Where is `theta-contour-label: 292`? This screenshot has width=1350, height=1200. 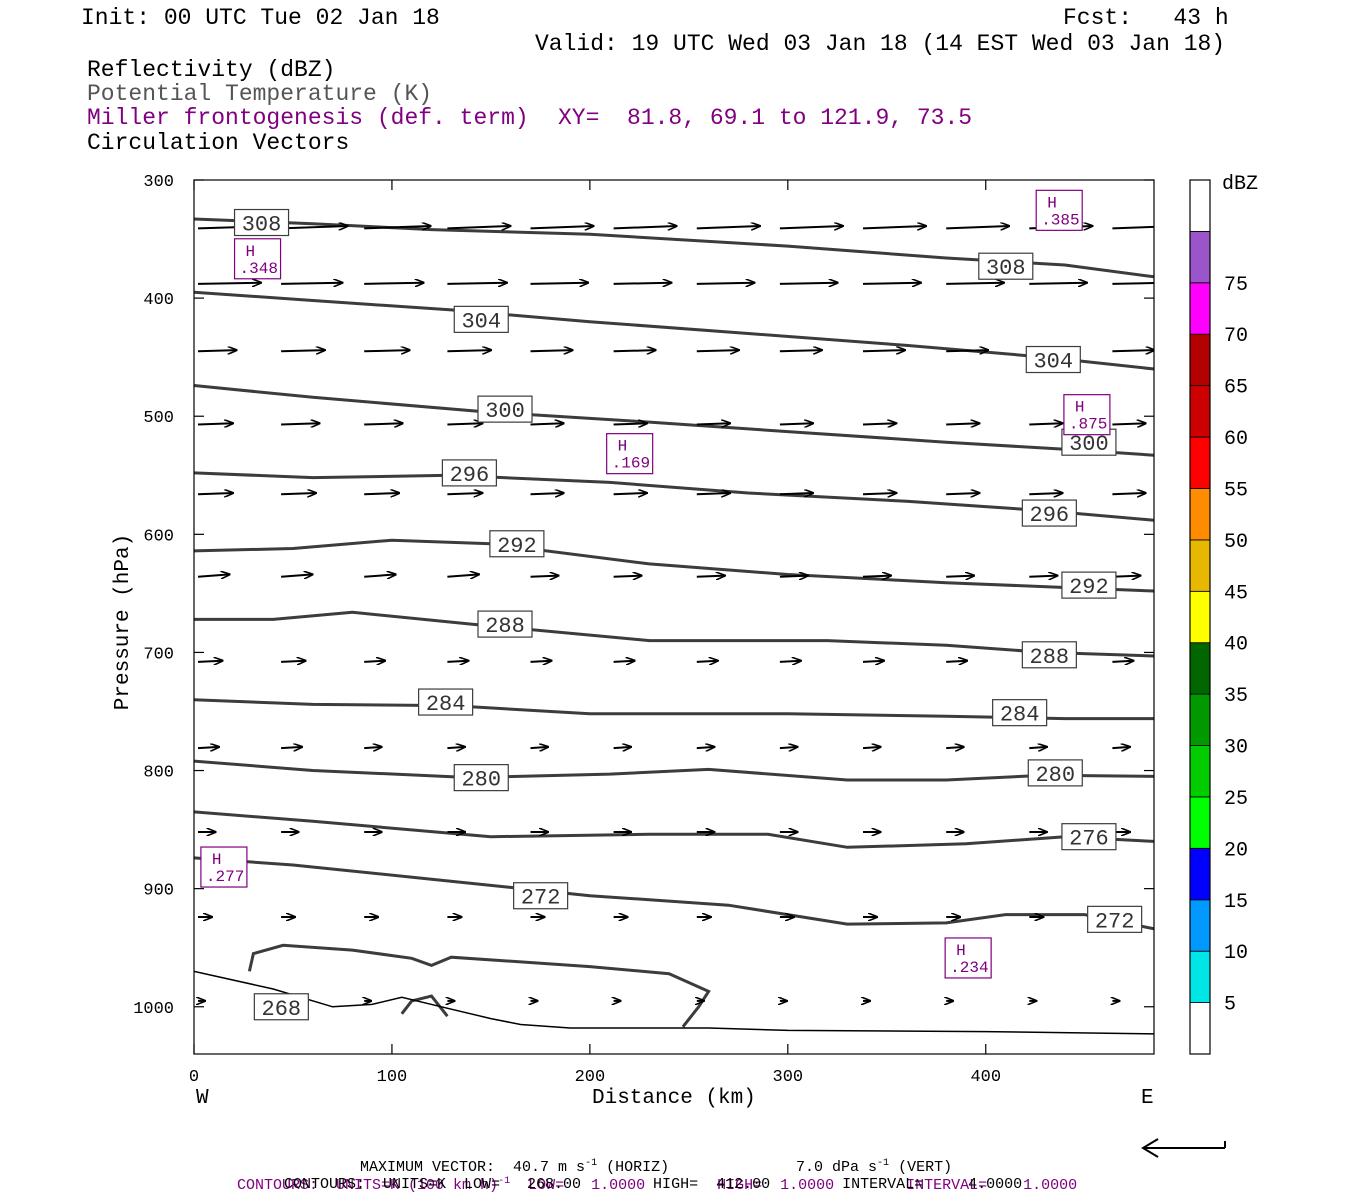 theta-contour-label: 292 is located at coordinates (517, 544).